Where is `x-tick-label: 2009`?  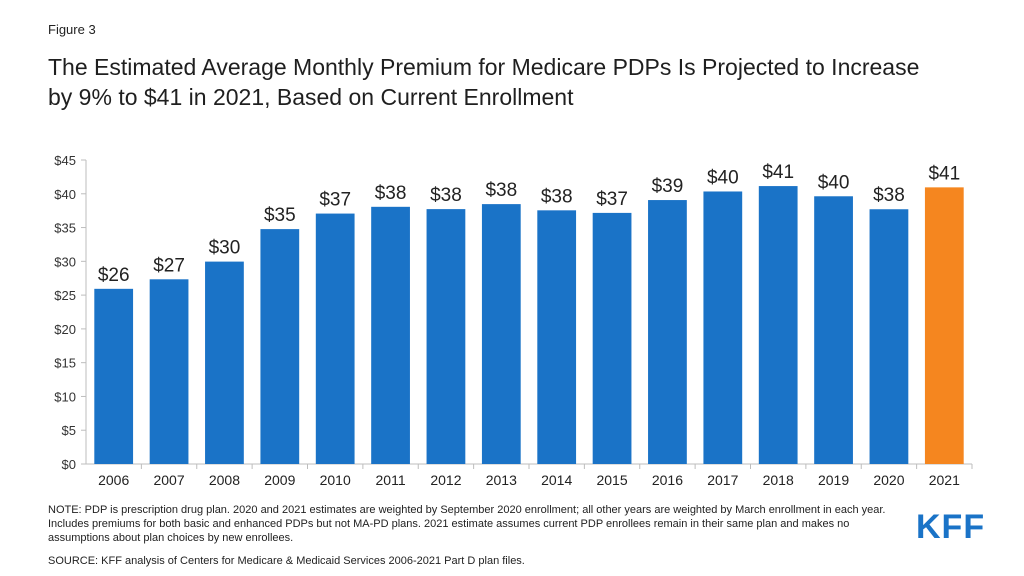 x-tick-label: 2009 is located at coordinates (279, 480).